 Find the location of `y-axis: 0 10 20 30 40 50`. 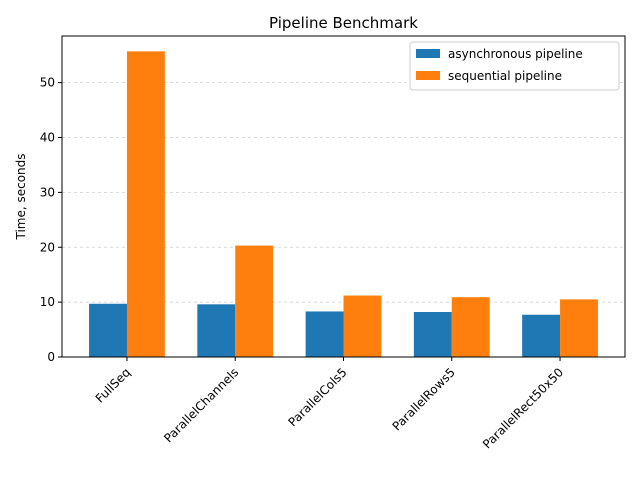

y-axis: 0 10 20 30 40 50 is located at coordinates (51, 220).